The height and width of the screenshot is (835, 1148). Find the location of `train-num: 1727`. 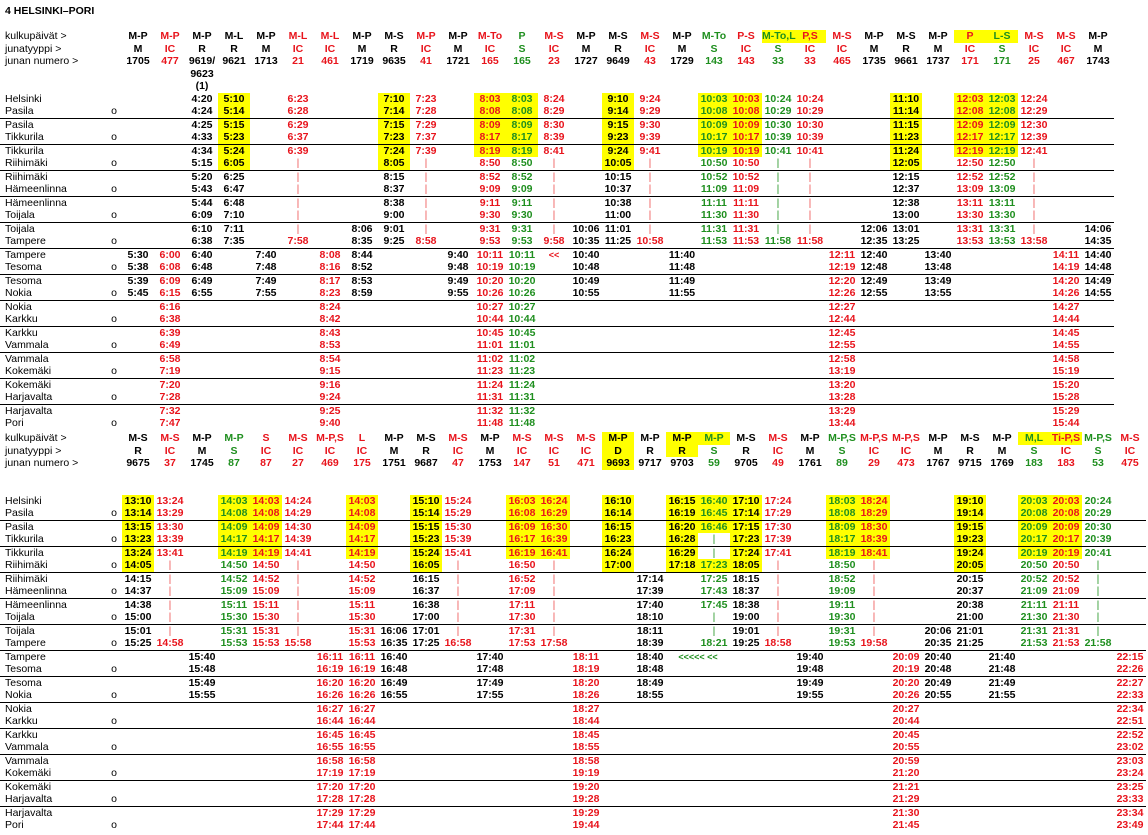

train-num: 1727 is located at coordinates (586, 61).